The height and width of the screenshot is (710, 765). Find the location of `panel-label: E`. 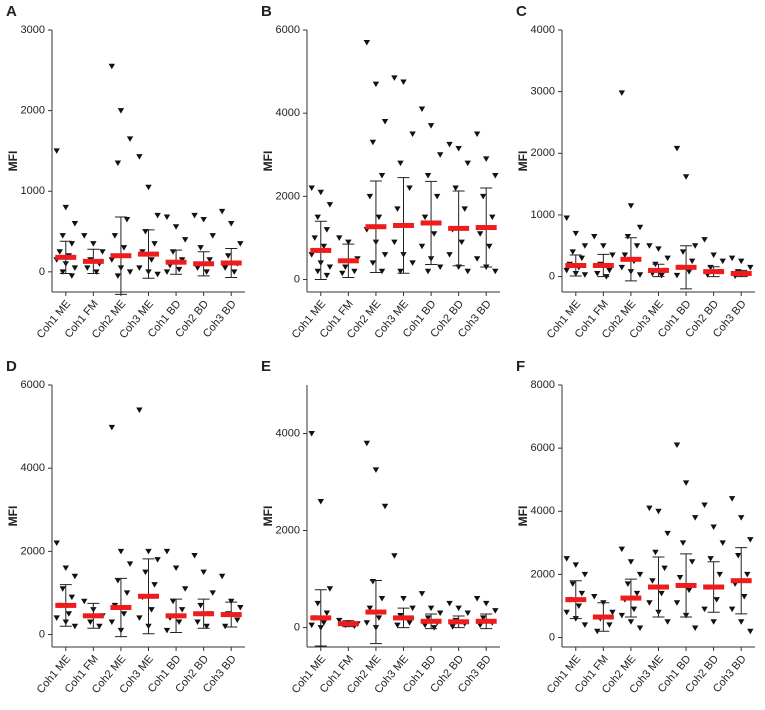

panel-label: E is located at coordinates (266, 366).